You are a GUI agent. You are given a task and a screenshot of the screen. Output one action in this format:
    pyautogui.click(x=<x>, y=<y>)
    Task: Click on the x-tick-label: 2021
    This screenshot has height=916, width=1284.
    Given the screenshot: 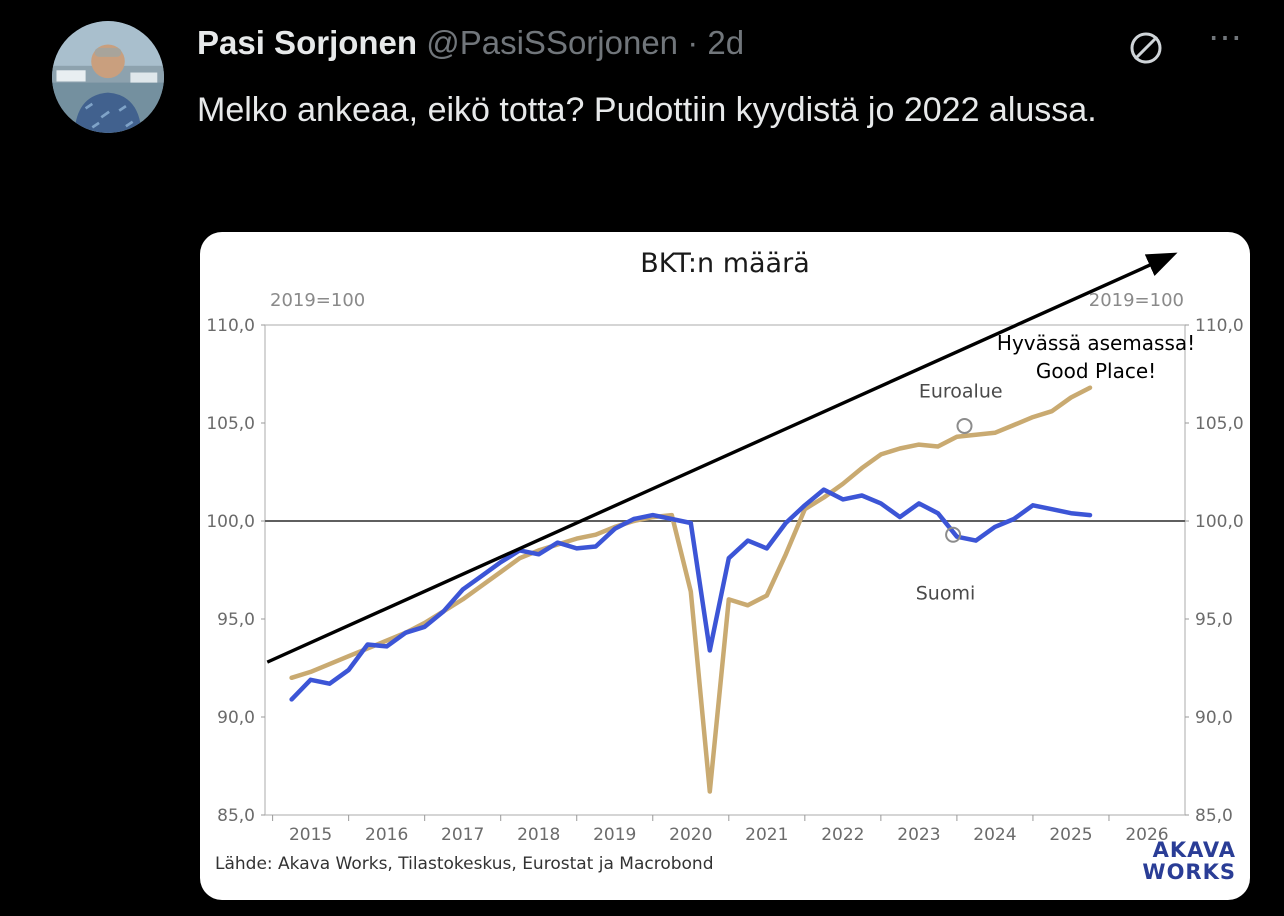 What is the action you would take?
    pyautogui.click(x=766, y=835)
    